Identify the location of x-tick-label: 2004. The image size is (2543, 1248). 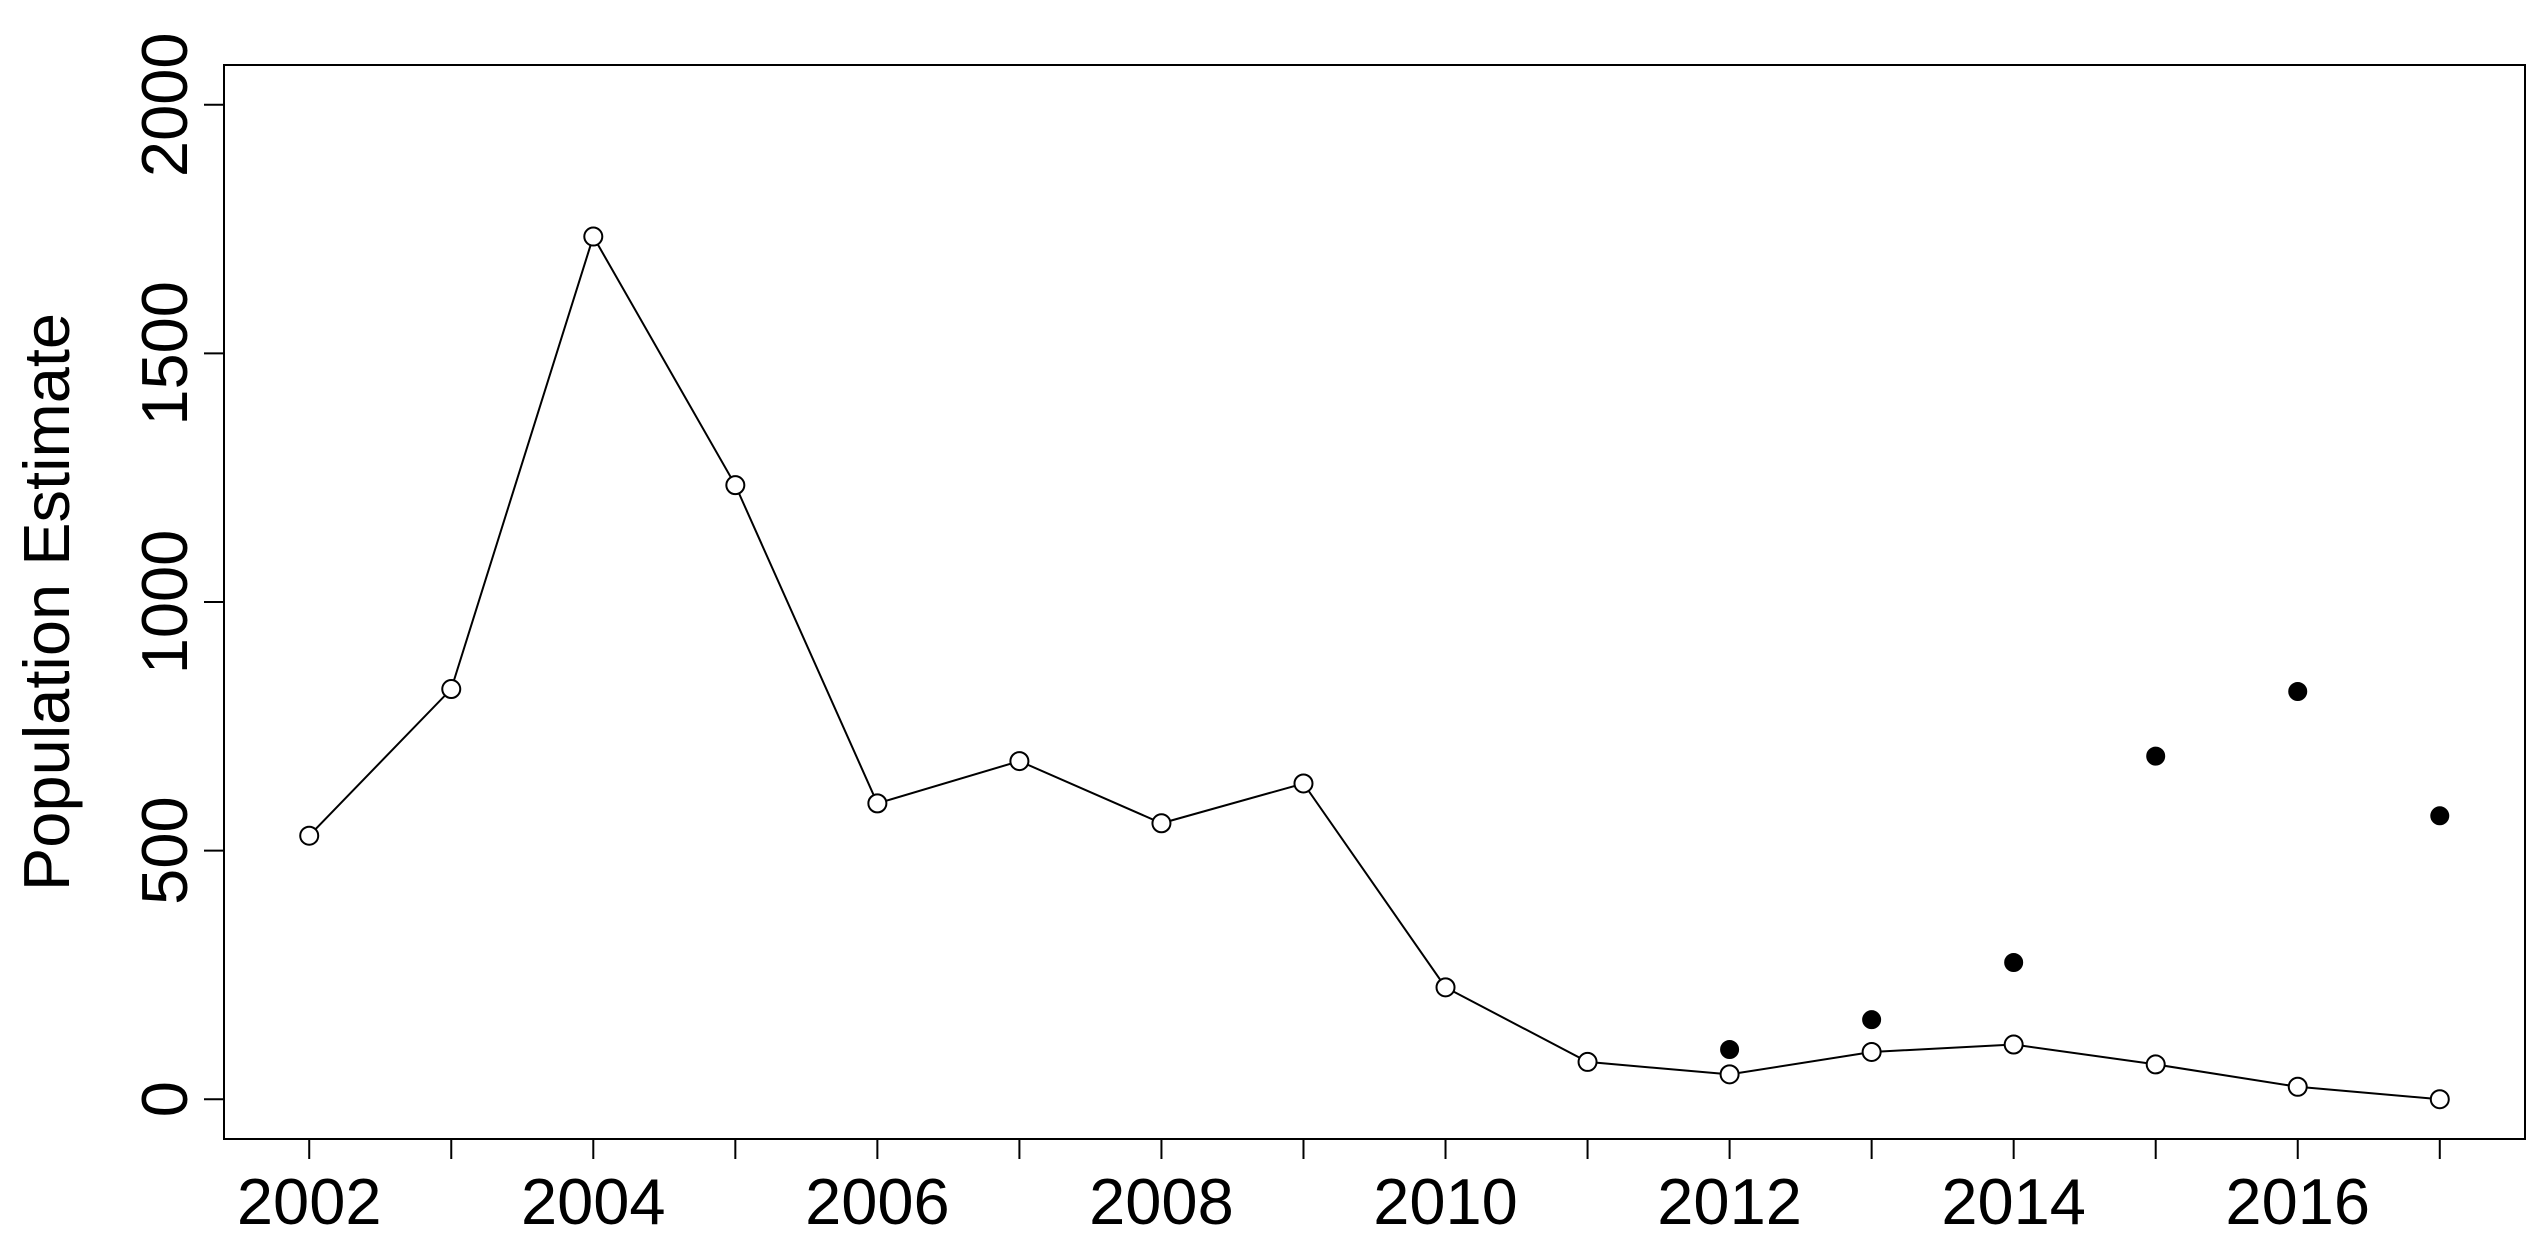
(593, 1201).